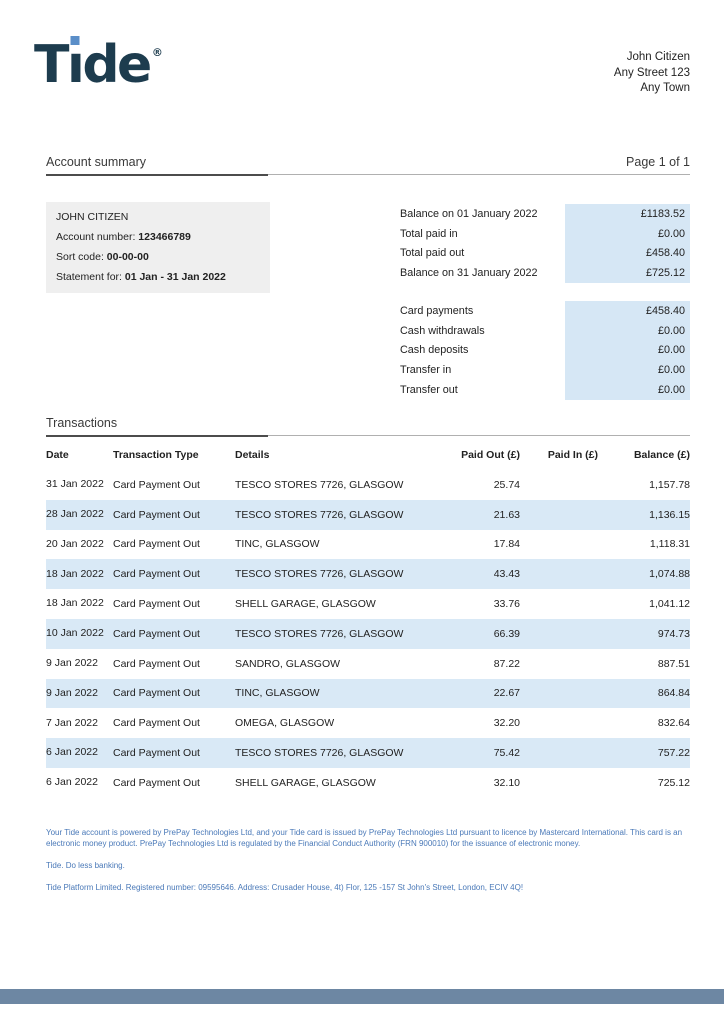  What do you see at coordinates (75, 40) in the screenshot?
I see `logo-dot-icon` at bounding box center [75, 40].